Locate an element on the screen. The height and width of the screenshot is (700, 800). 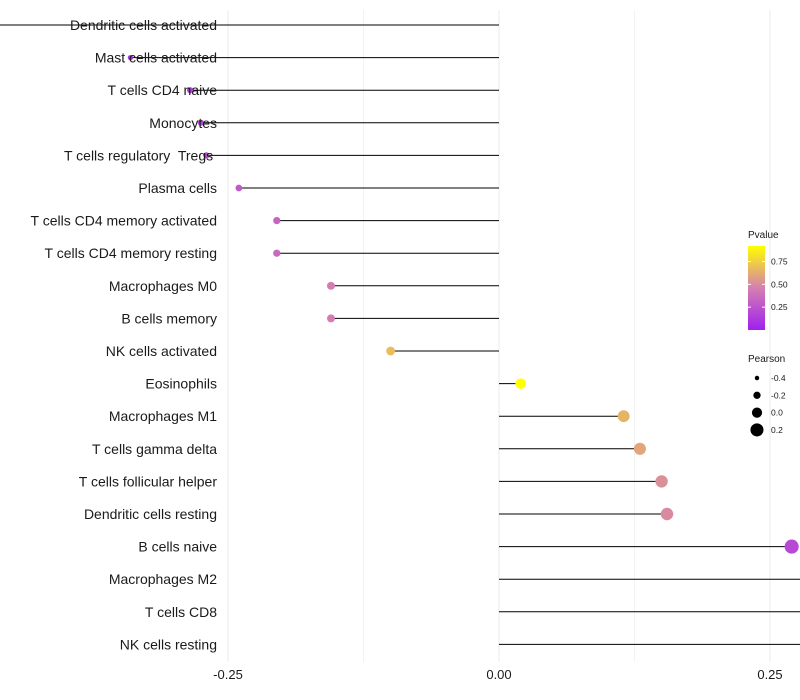
category-label: Dendritic cells resting is located at coordinates (150, 514).